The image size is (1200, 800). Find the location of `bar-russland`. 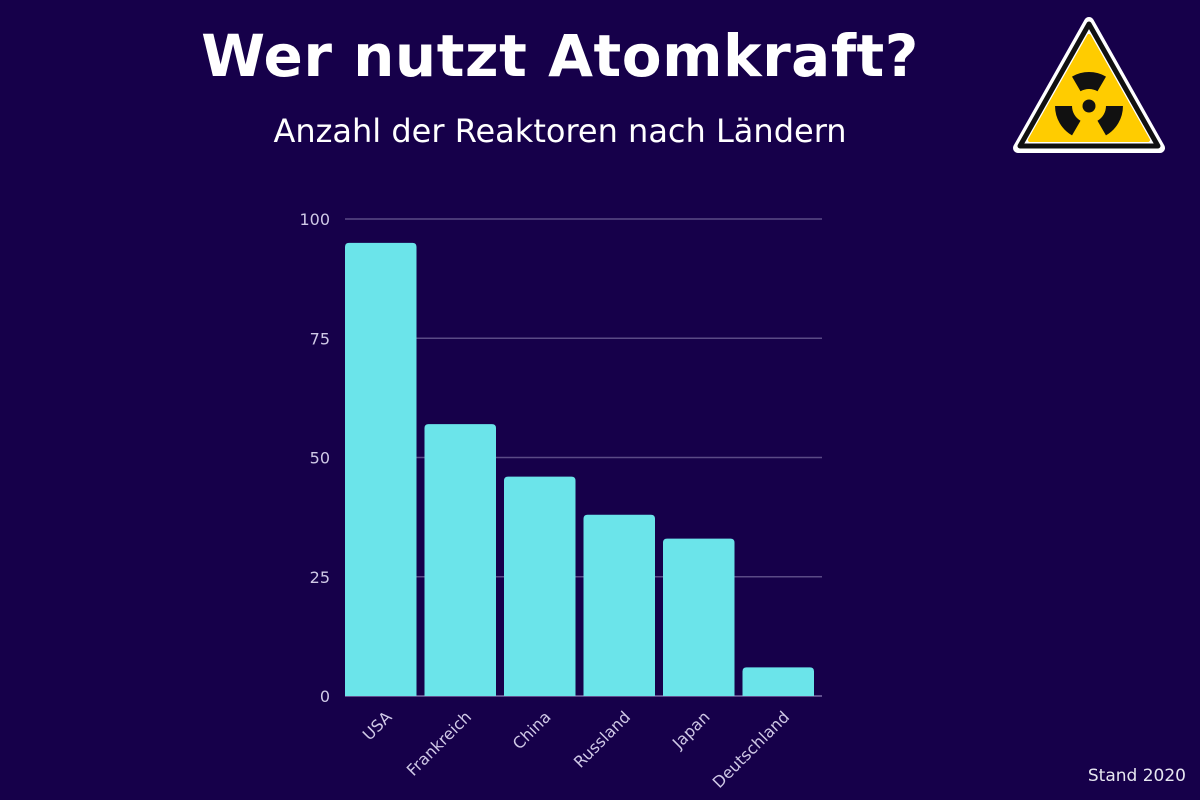

bar-russland is located at coordinates (619, 605).